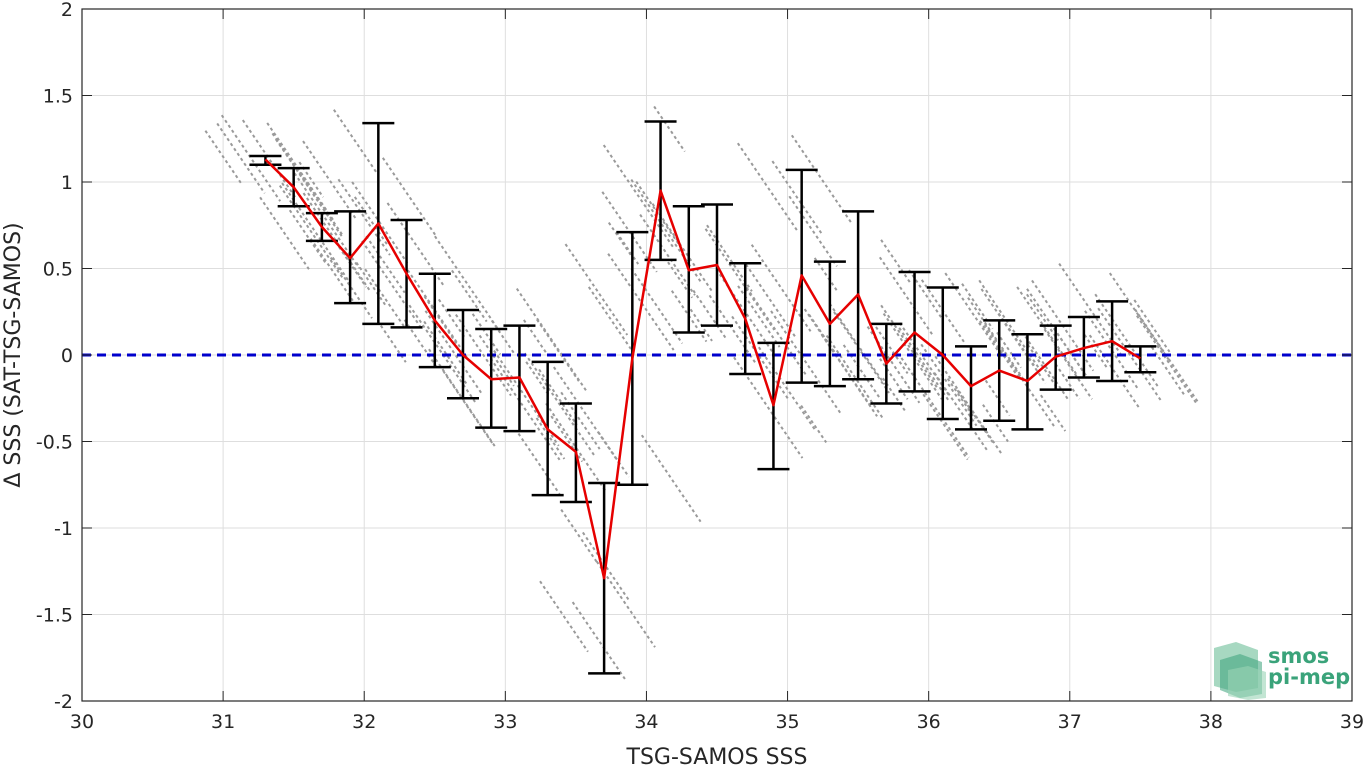 The image size is (1366, 766). What do you see at coordinates (717, 755) in the screenshot?
I see `x-axis-label: TSG-SAMOS SSS` at bounding box center [717, 755].